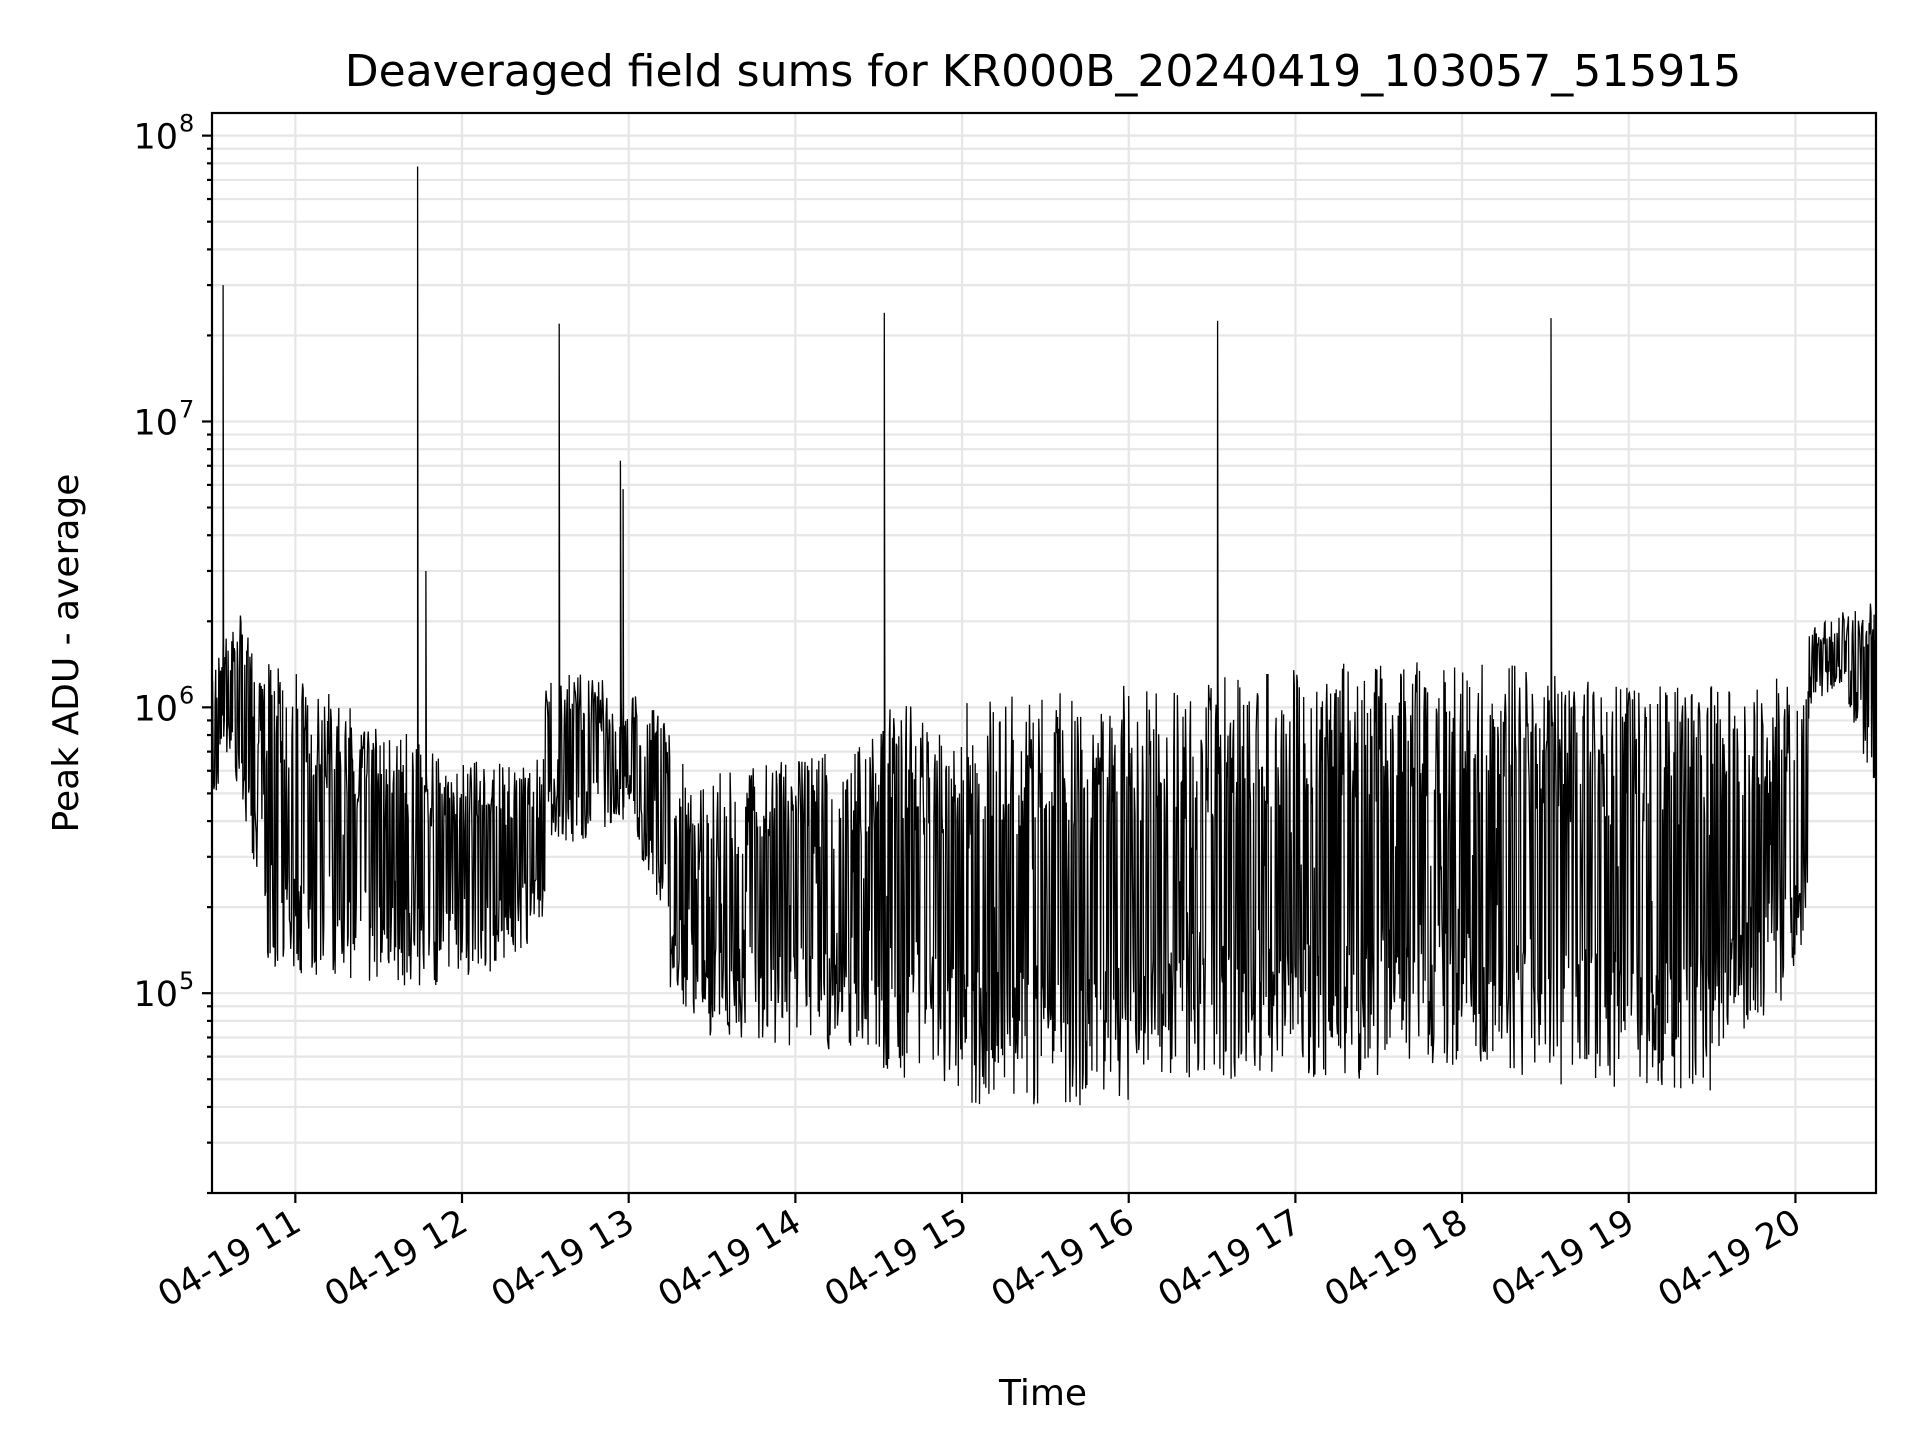  Describe the element at coordinates (1230, 1258) in the screenshot. I see `x-tick-label: 04-19 17` at that location.